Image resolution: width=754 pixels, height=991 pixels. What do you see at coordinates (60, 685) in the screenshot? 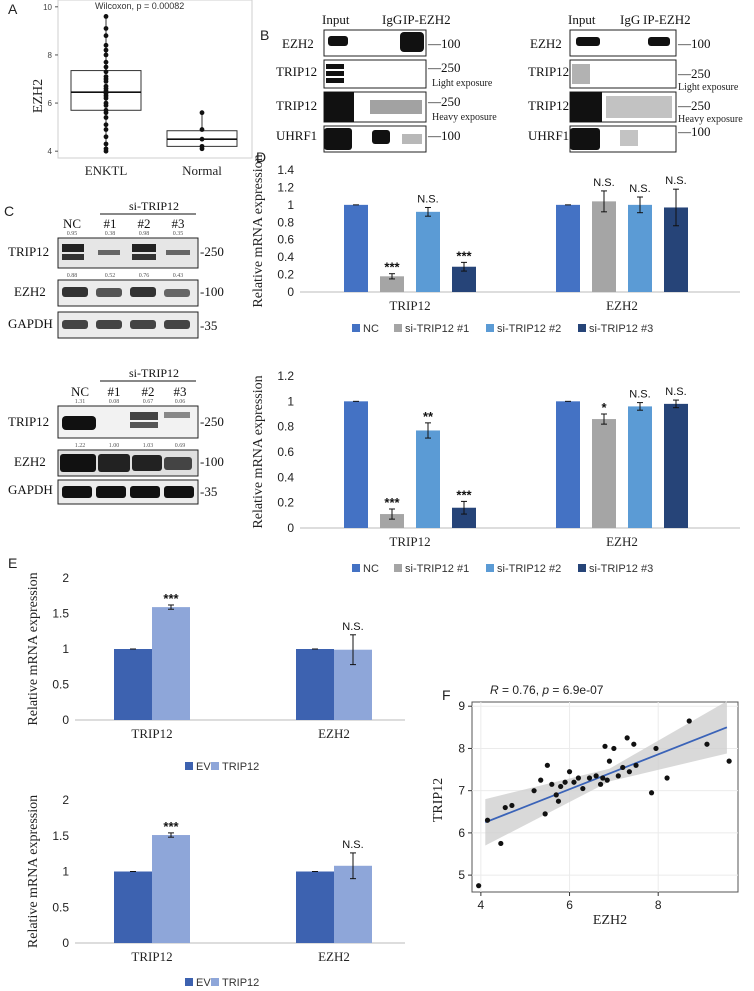
I see `y-tick-label: 0.5` at bounding box center [60, 685].